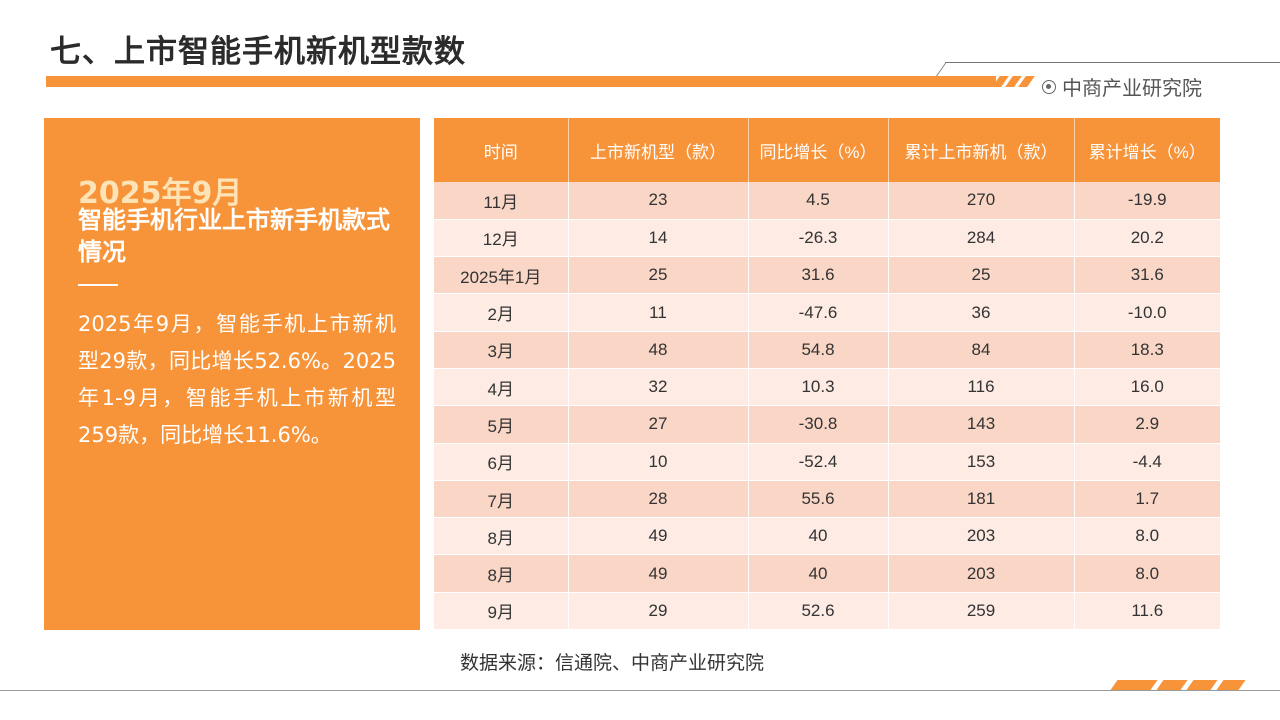 The width and height of the screenshot is (1280, 720). I want to click on footer-line, so click(640, 690).